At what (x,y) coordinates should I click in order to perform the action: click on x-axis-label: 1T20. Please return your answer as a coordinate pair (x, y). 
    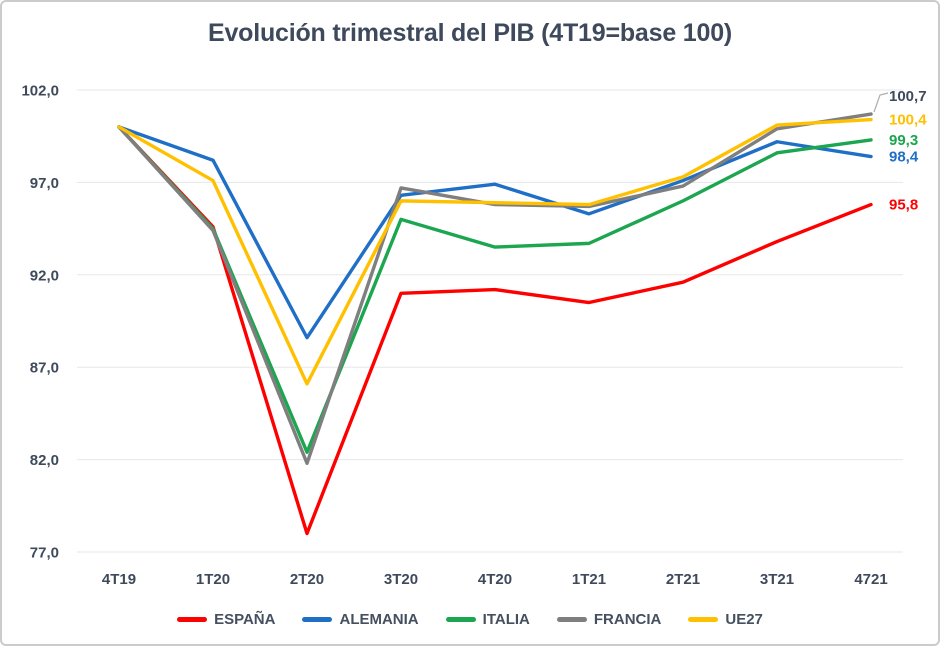
    Looking at the image, I should click on (213, 579).